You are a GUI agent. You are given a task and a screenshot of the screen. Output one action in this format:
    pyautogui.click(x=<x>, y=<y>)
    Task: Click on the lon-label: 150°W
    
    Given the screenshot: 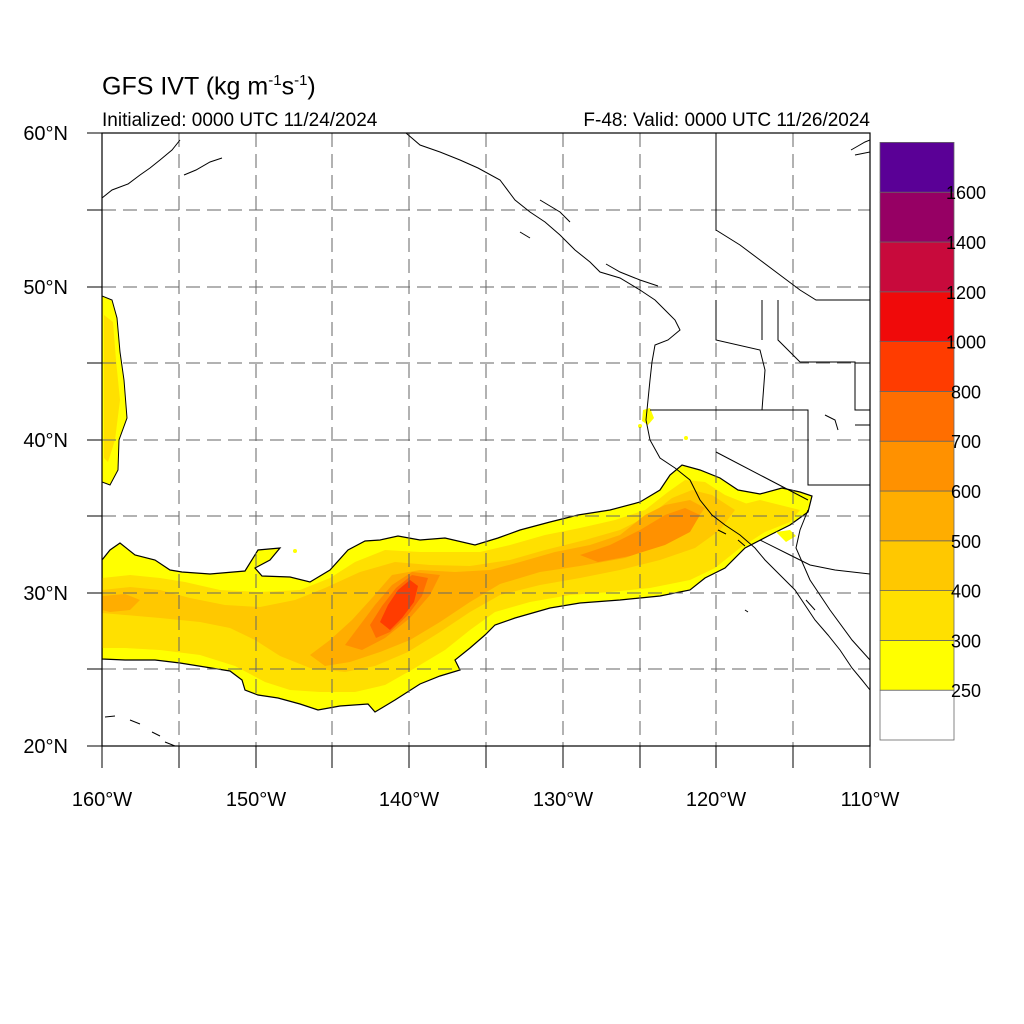 What is the action you would take?
    pyautogui.click(x=256, y=800)
    